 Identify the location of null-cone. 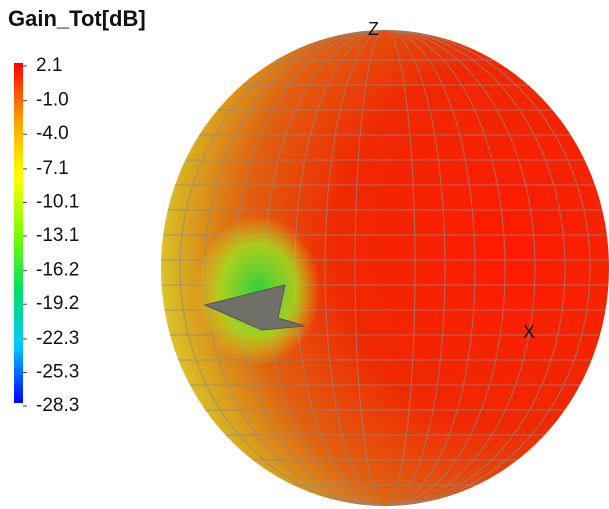
(254, 307).